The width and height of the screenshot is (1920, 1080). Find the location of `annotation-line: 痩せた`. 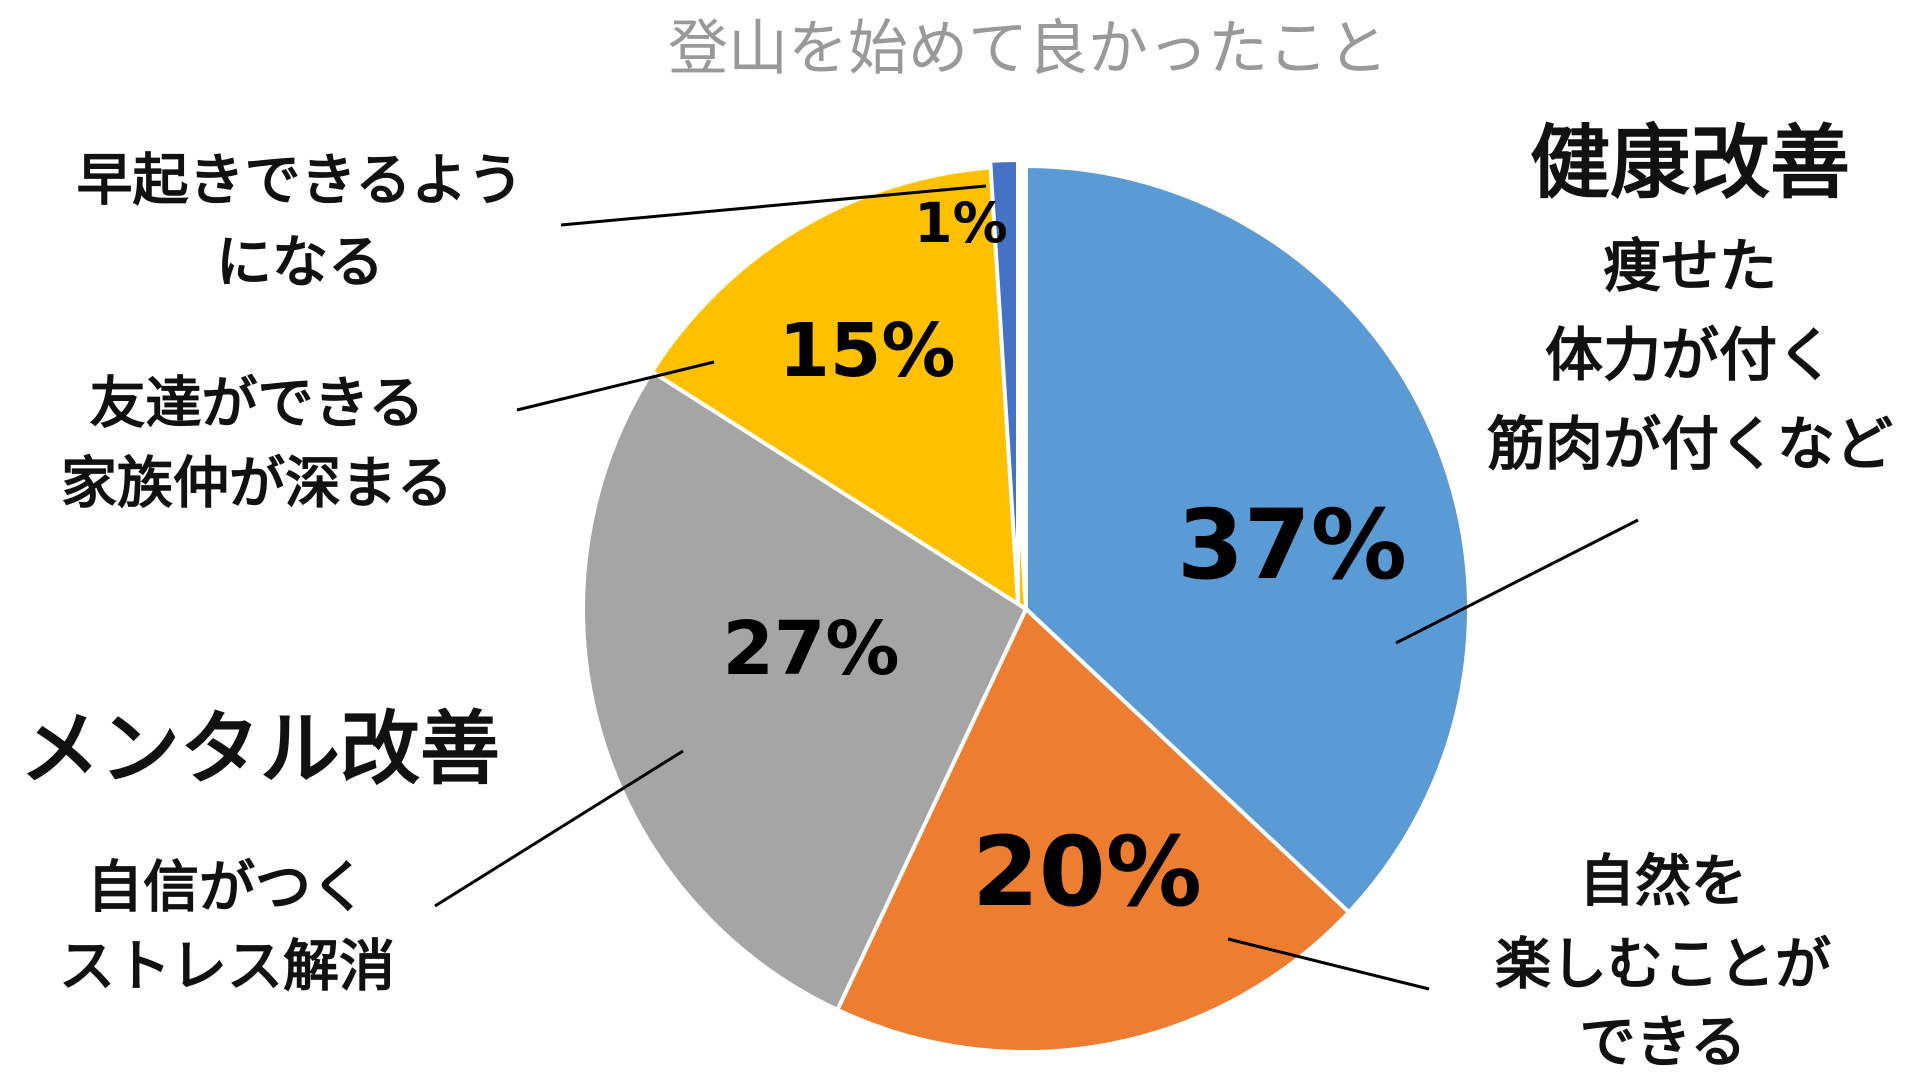

annotation-line: 痩せた is located at coordinates (1690, 266).